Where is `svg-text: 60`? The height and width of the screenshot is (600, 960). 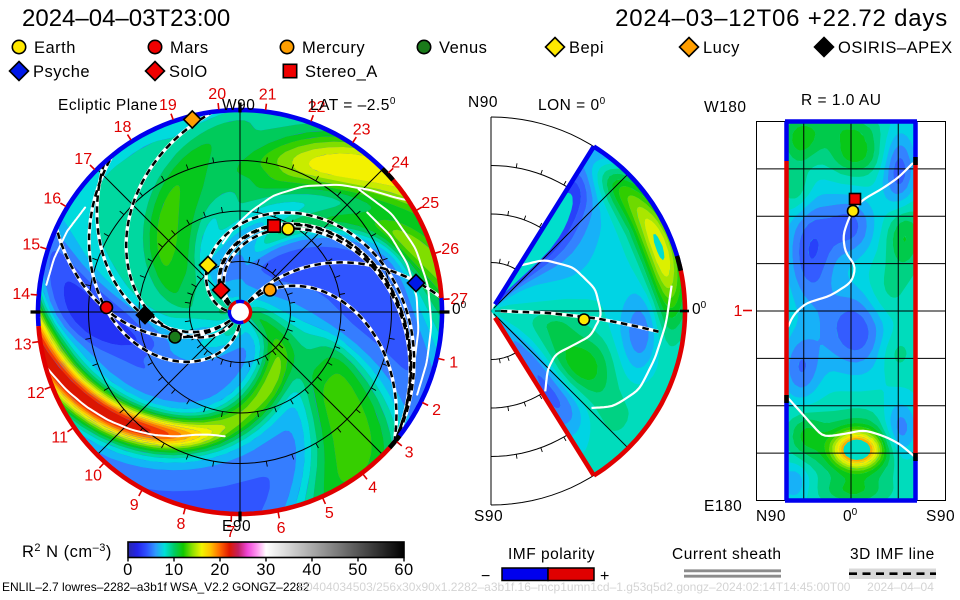 svg-text: 60 is located at coordinates (403, 570).